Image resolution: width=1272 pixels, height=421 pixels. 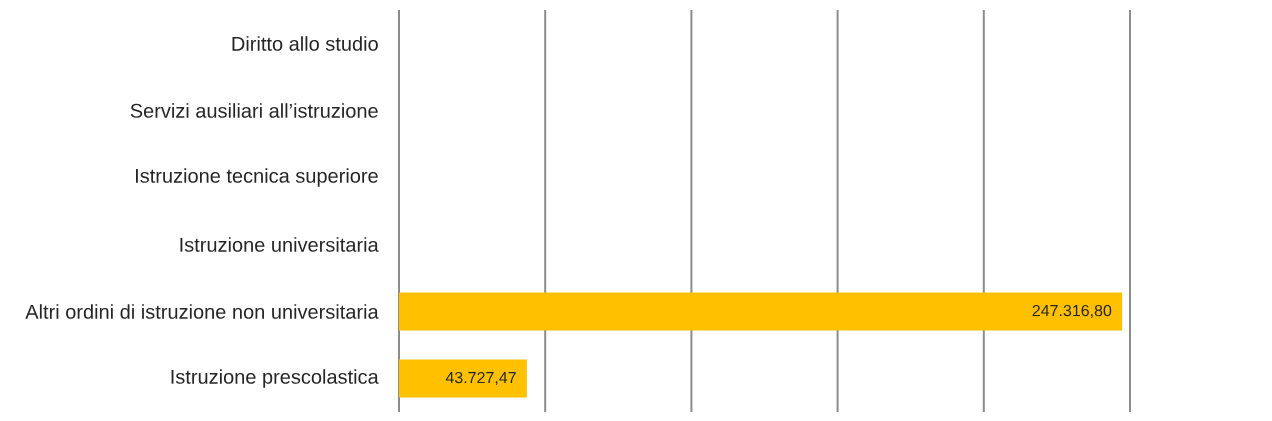 What do you see at coordinates (275, 378) in the screenshot?
I see `y-tick-label: Istruzione prescolastica` at bounding box center [275, 378].